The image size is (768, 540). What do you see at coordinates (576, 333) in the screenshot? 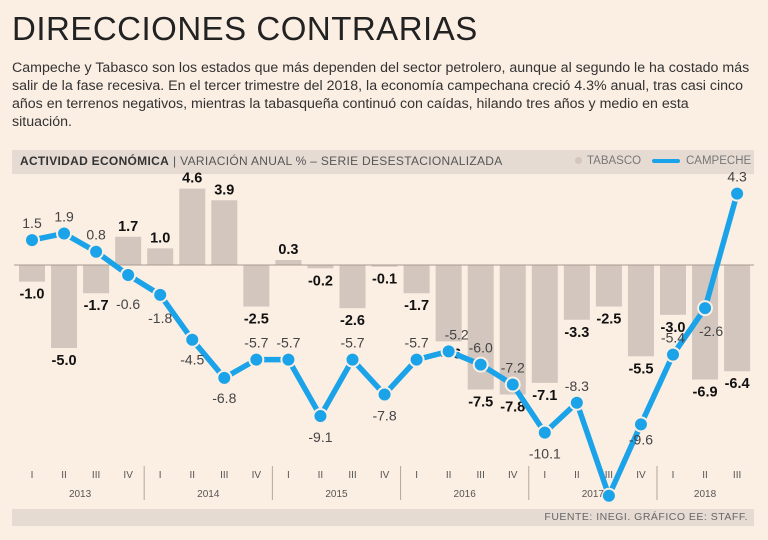
I see `tabasco-value-label: -3.3` at bounding box center [576, 333].